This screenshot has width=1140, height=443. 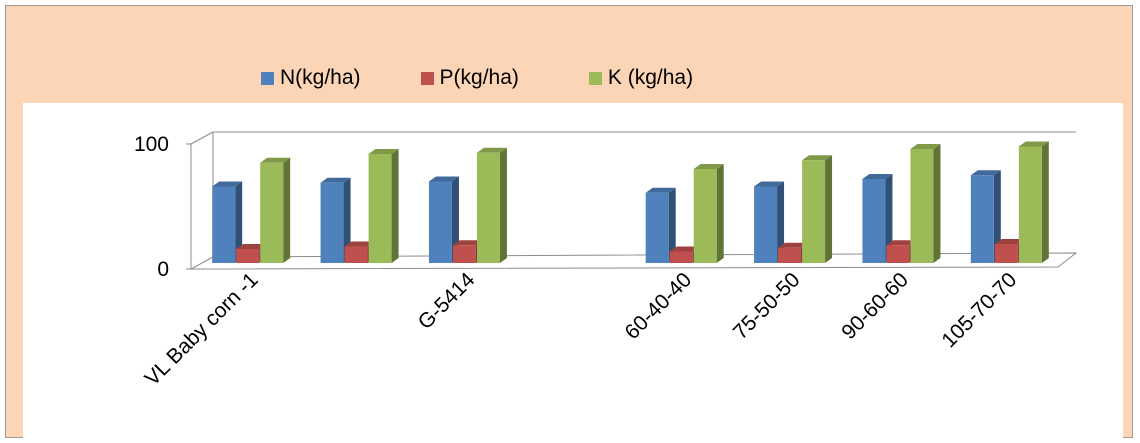 I want to click on legend-item-p: P(kg/ha), so click(x=469, y=78).